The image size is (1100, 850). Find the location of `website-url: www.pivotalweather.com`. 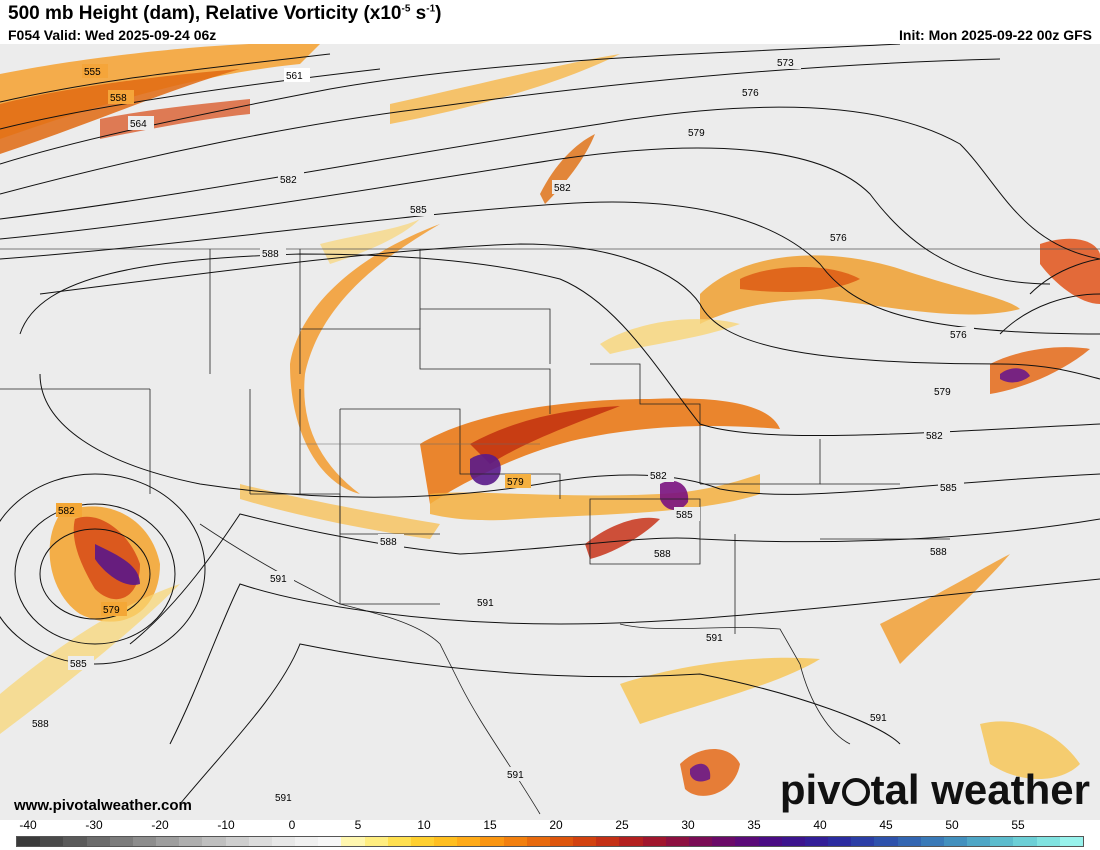

website-url: www.pivotalweather.com is located at coordinates (103, 805).